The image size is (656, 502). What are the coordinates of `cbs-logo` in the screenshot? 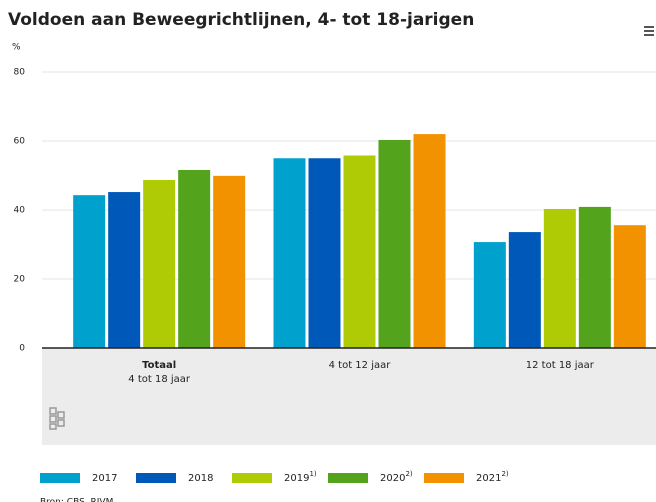 It's located at (57, 418).